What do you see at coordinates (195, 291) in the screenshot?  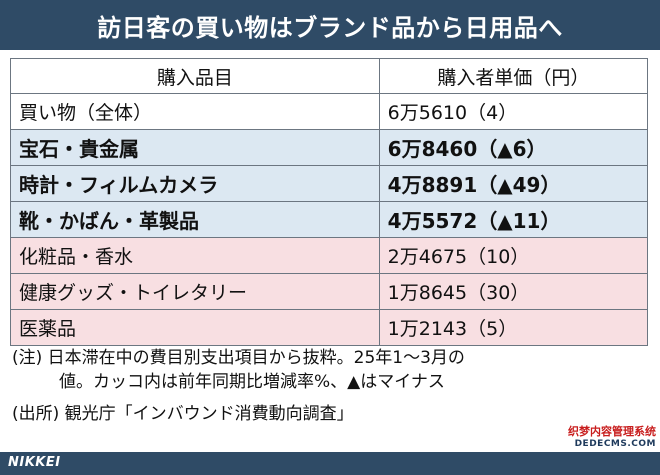 I see `row-item: 健康グッズ・トイレタリー` at bounding box center [195, 291].